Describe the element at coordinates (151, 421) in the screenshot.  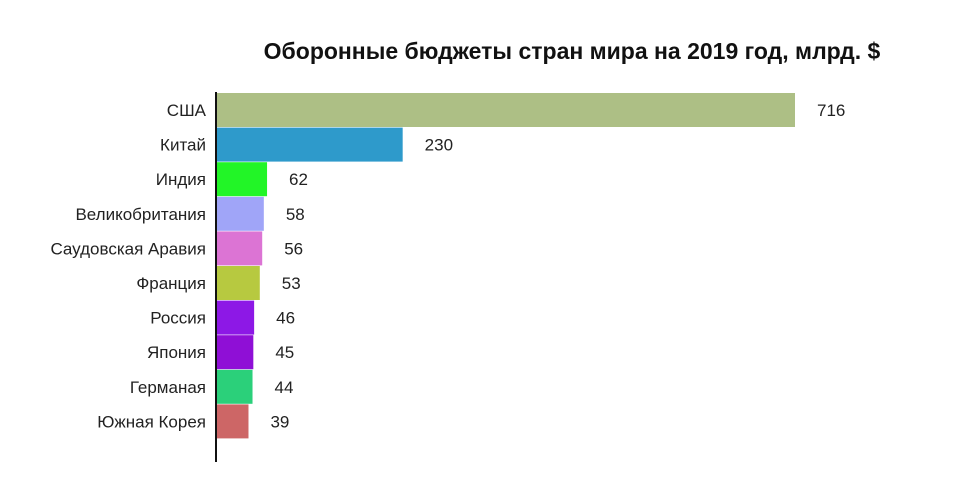
I see `category-label: Южная Корея` at that location.